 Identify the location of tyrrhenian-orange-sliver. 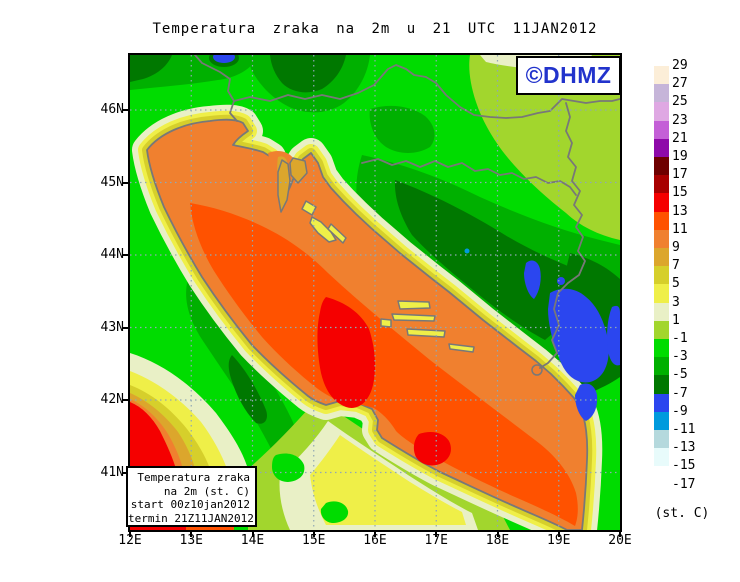
(210, 527).